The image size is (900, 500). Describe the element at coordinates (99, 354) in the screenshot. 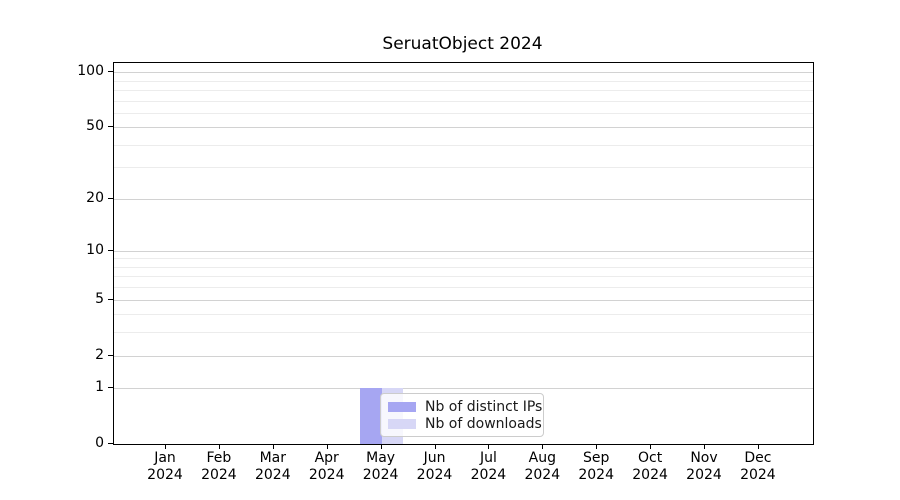

I see `y-tick-label: 2` at that location.